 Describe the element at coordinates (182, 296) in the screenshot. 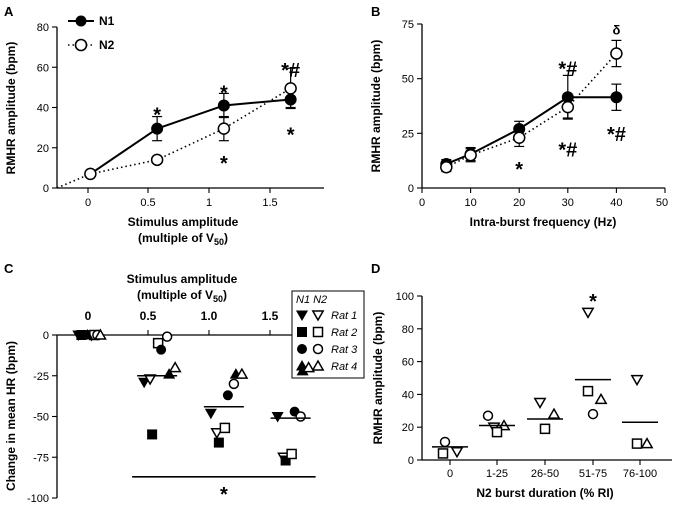

I see `panel-c-title-2: (multiple of V50)` at that location.